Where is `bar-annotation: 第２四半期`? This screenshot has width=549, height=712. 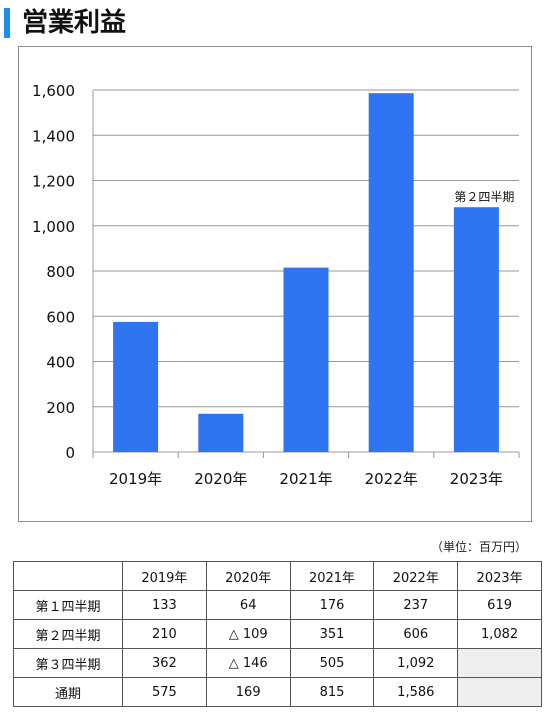 bar-annotation: 第２四半期 is located at coordinates (484, 197).